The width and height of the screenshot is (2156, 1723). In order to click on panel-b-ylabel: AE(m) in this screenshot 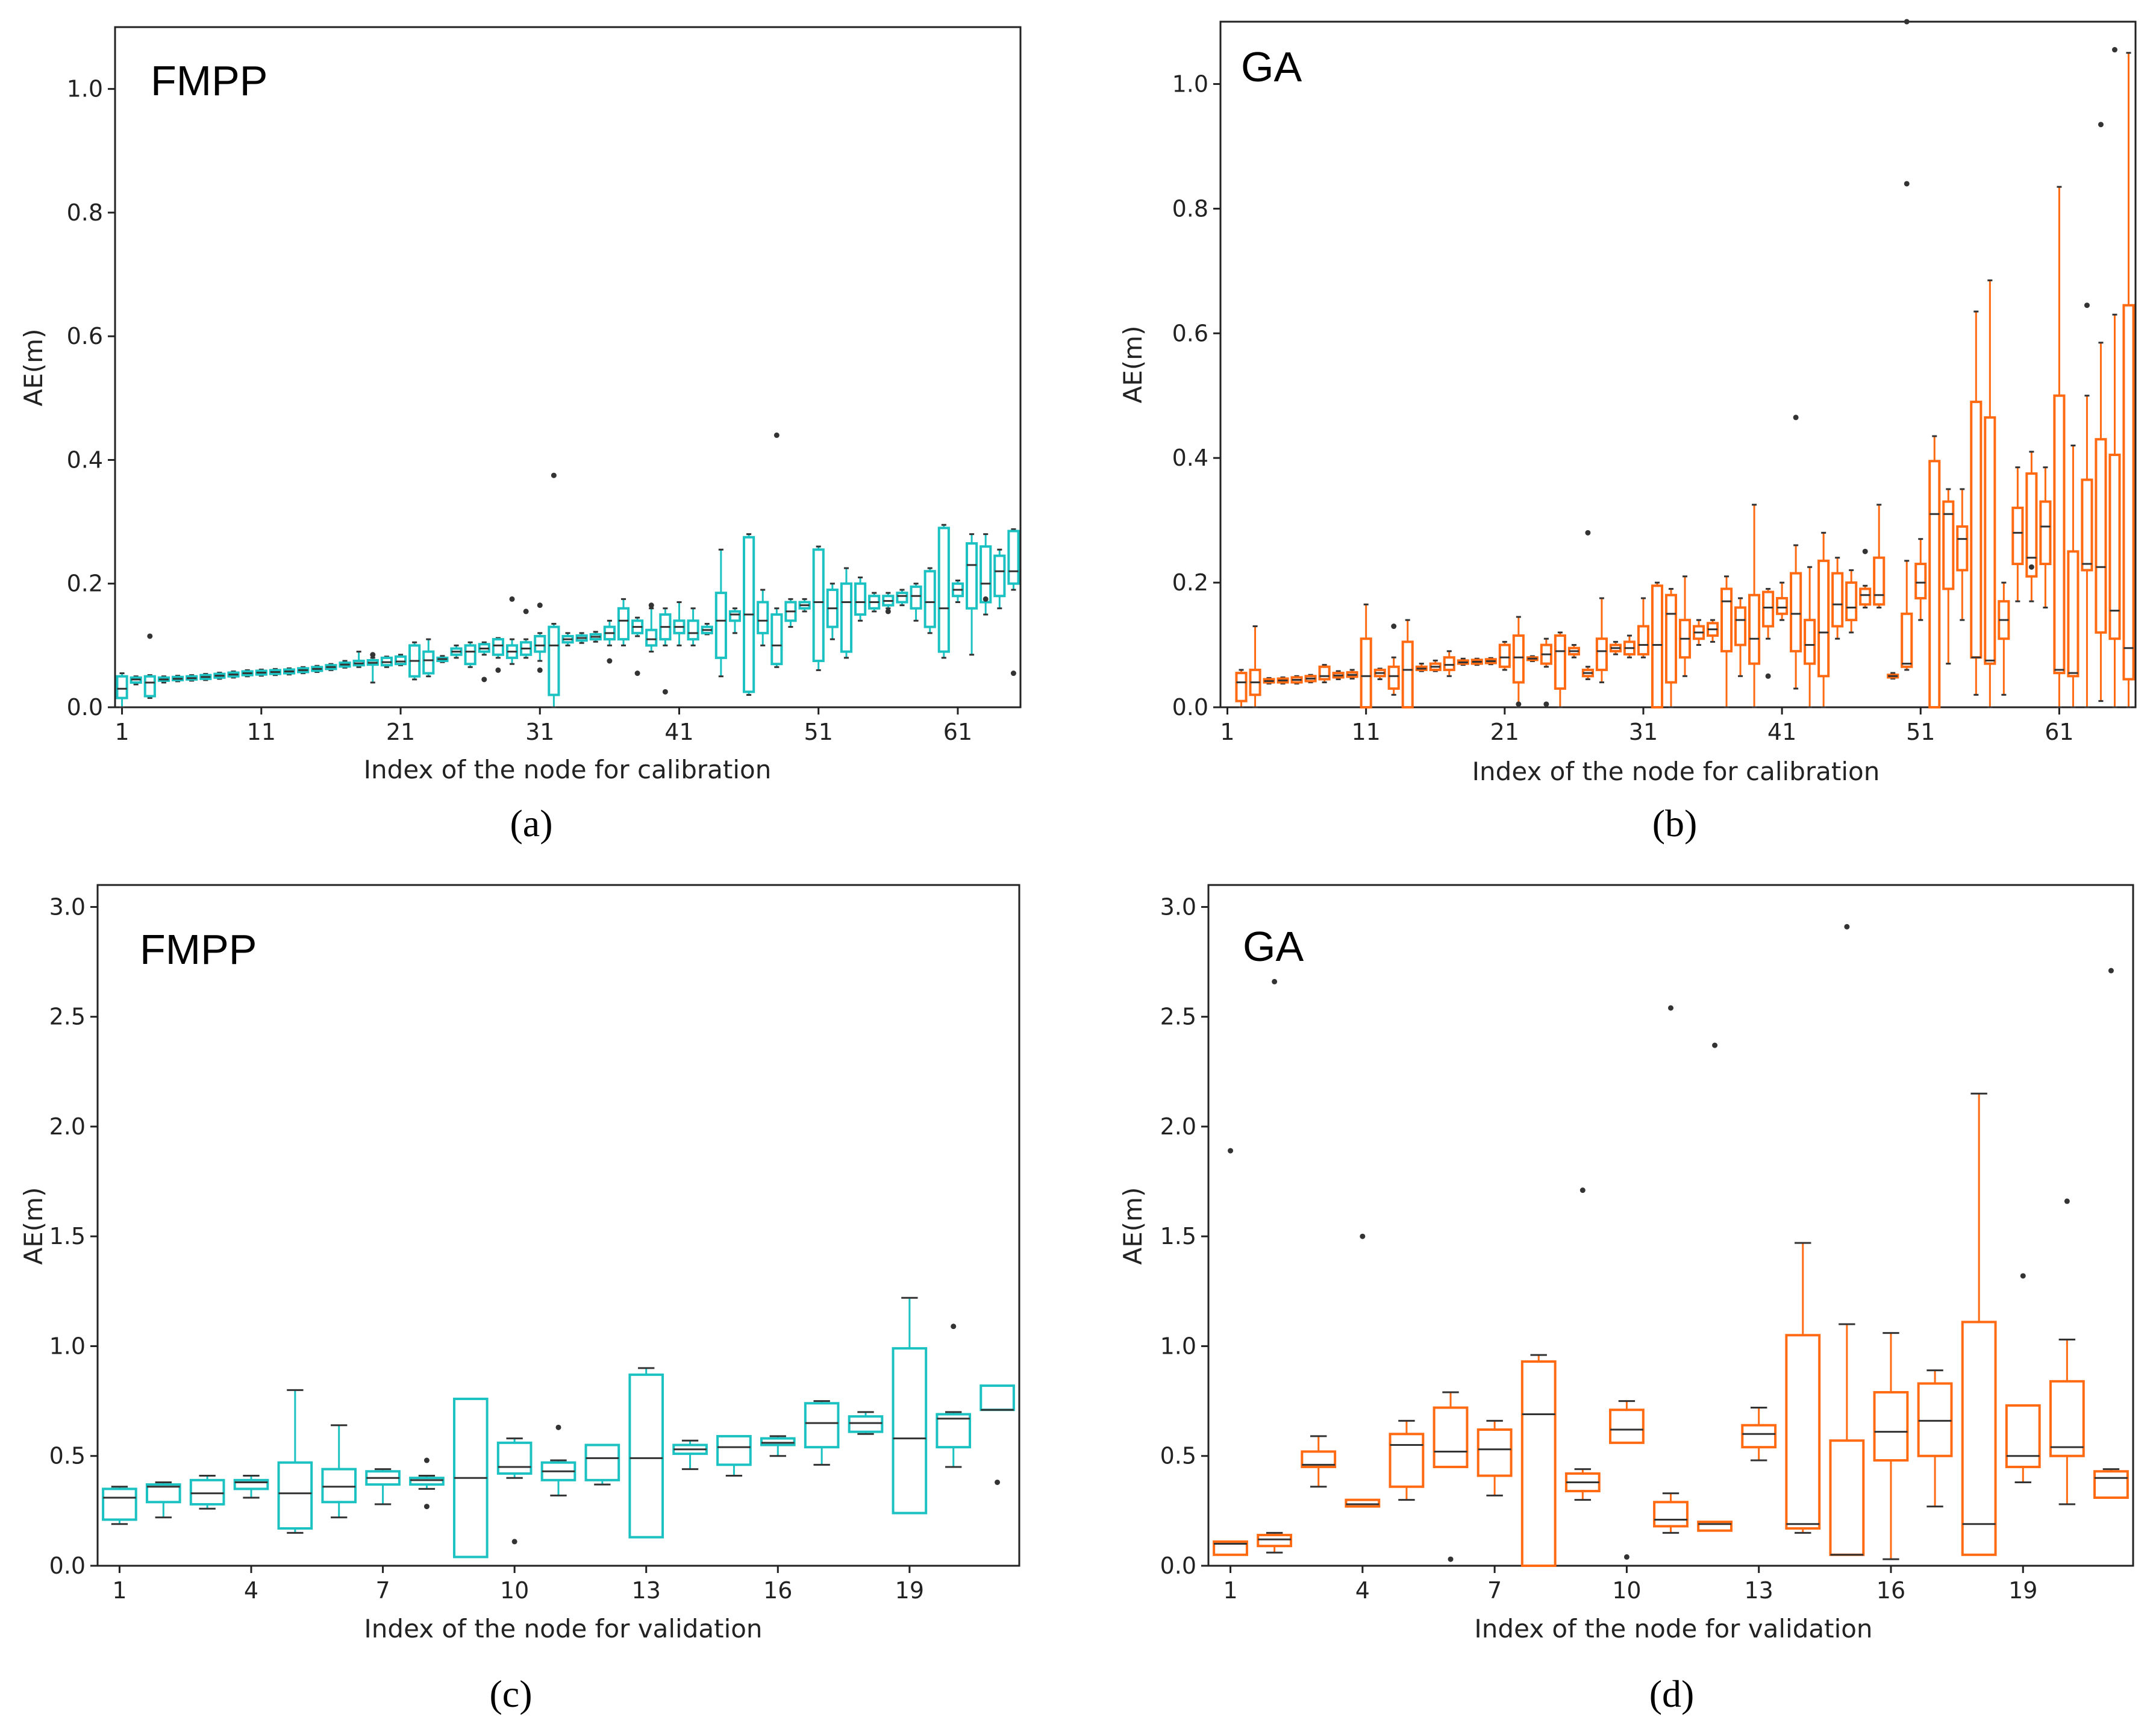, I will do `click(1133, 365)`.